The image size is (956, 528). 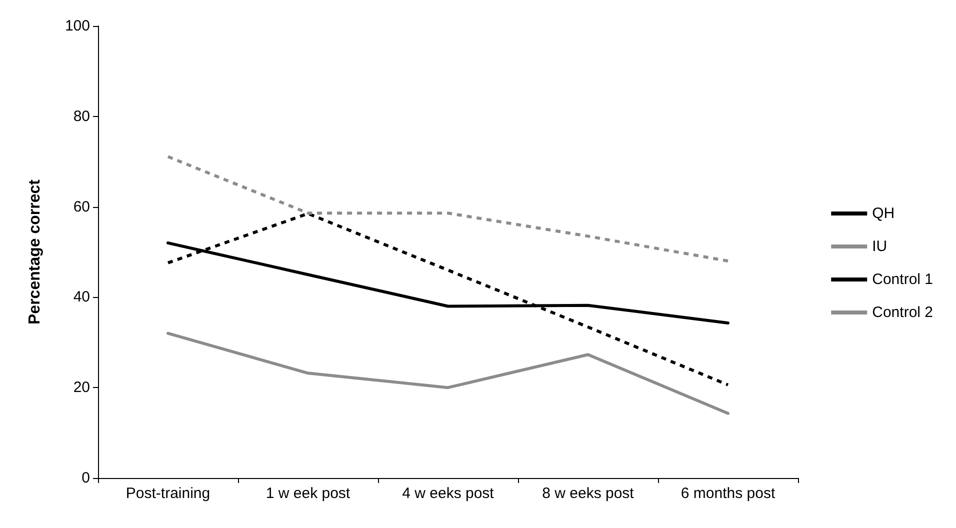 I want to click on legend-label: QH, so click(x=883, y=213).